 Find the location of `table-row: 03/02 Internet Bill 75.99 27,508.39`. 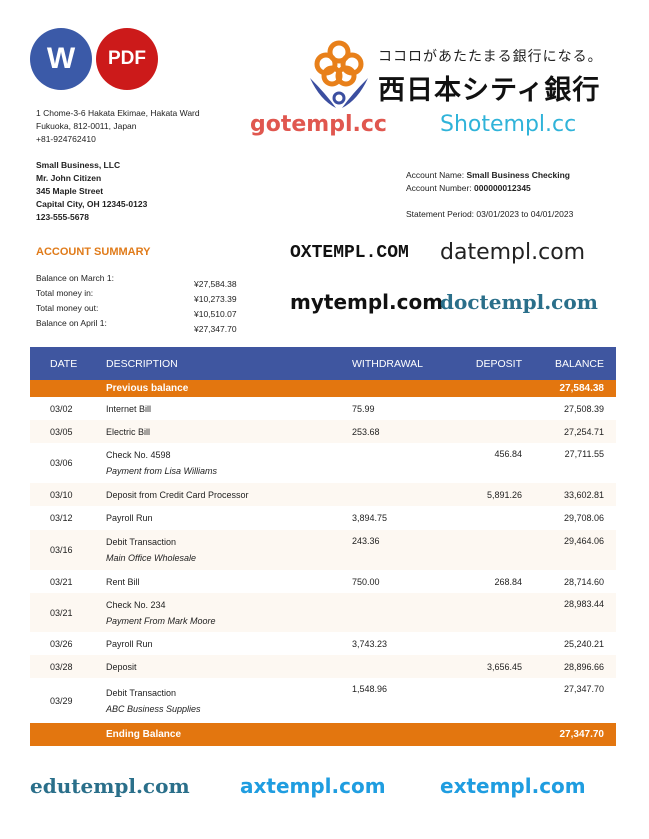

table-row: 03/02 Internet Bill 75.99 27,508.39 is located at coordinates (323, 408).